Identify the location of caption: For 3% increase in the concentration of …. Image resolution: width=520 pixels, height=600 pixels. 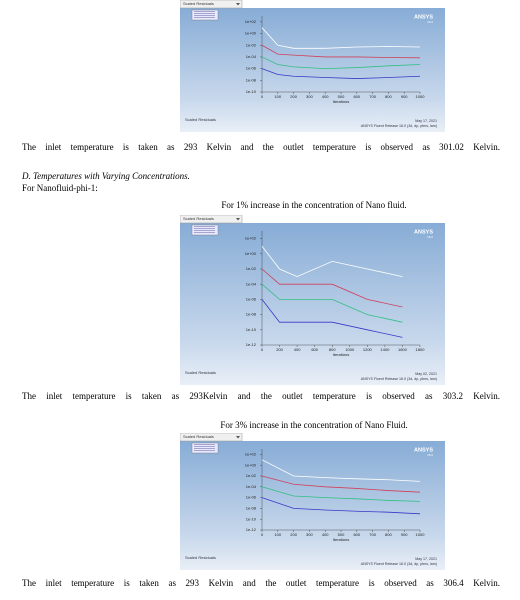
(314, 425).